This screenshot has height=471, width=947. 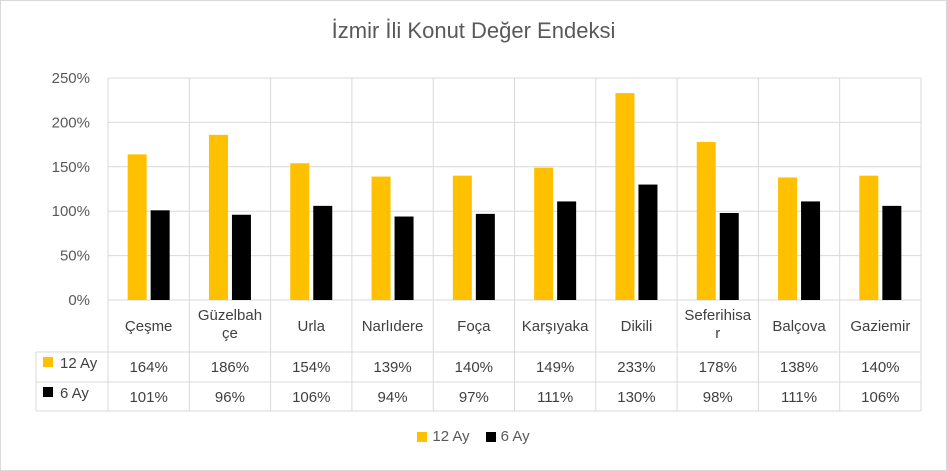 I want to click on legend-label-12-ay: 12 Ay, so click(x=451, y=436).